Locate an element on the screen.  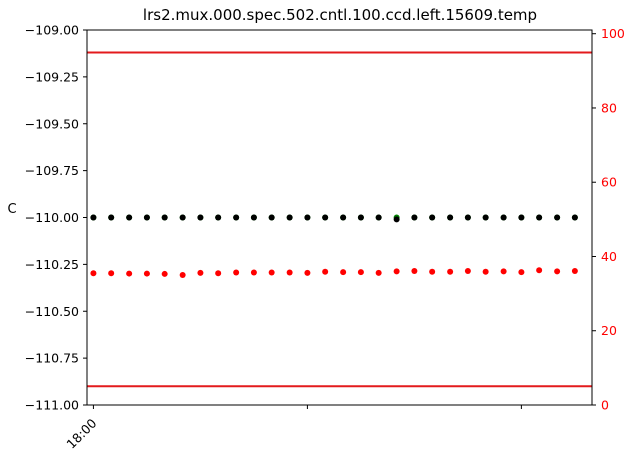
left-tick-label: −110.75 is located at coordinates (52, 358).